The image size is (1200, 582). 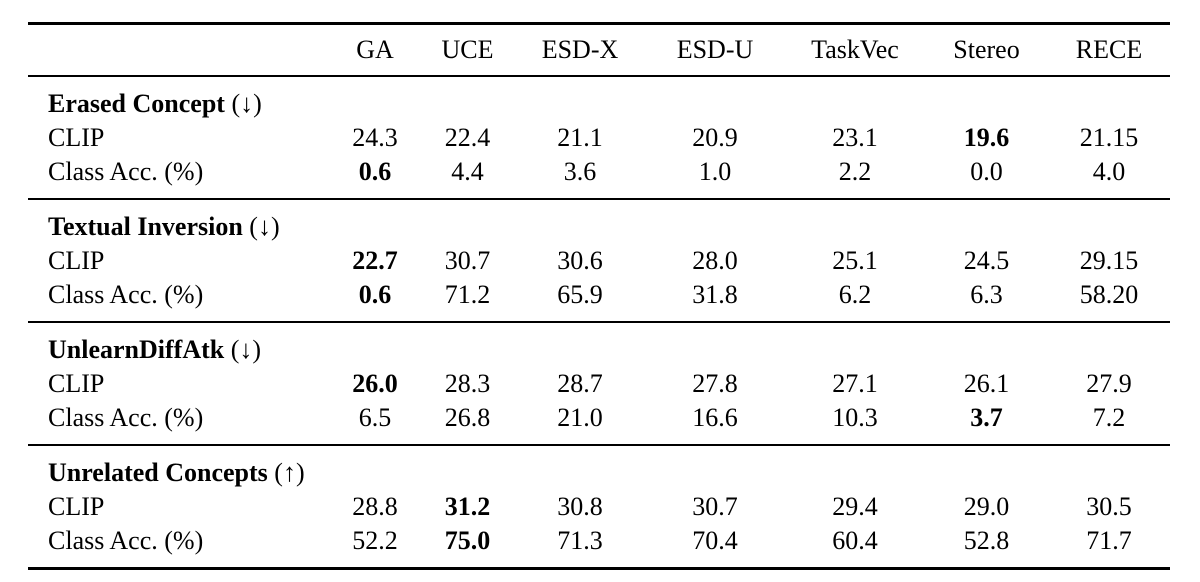 I want to click on value-cell: 21.15, so click(x=1109, y=137).